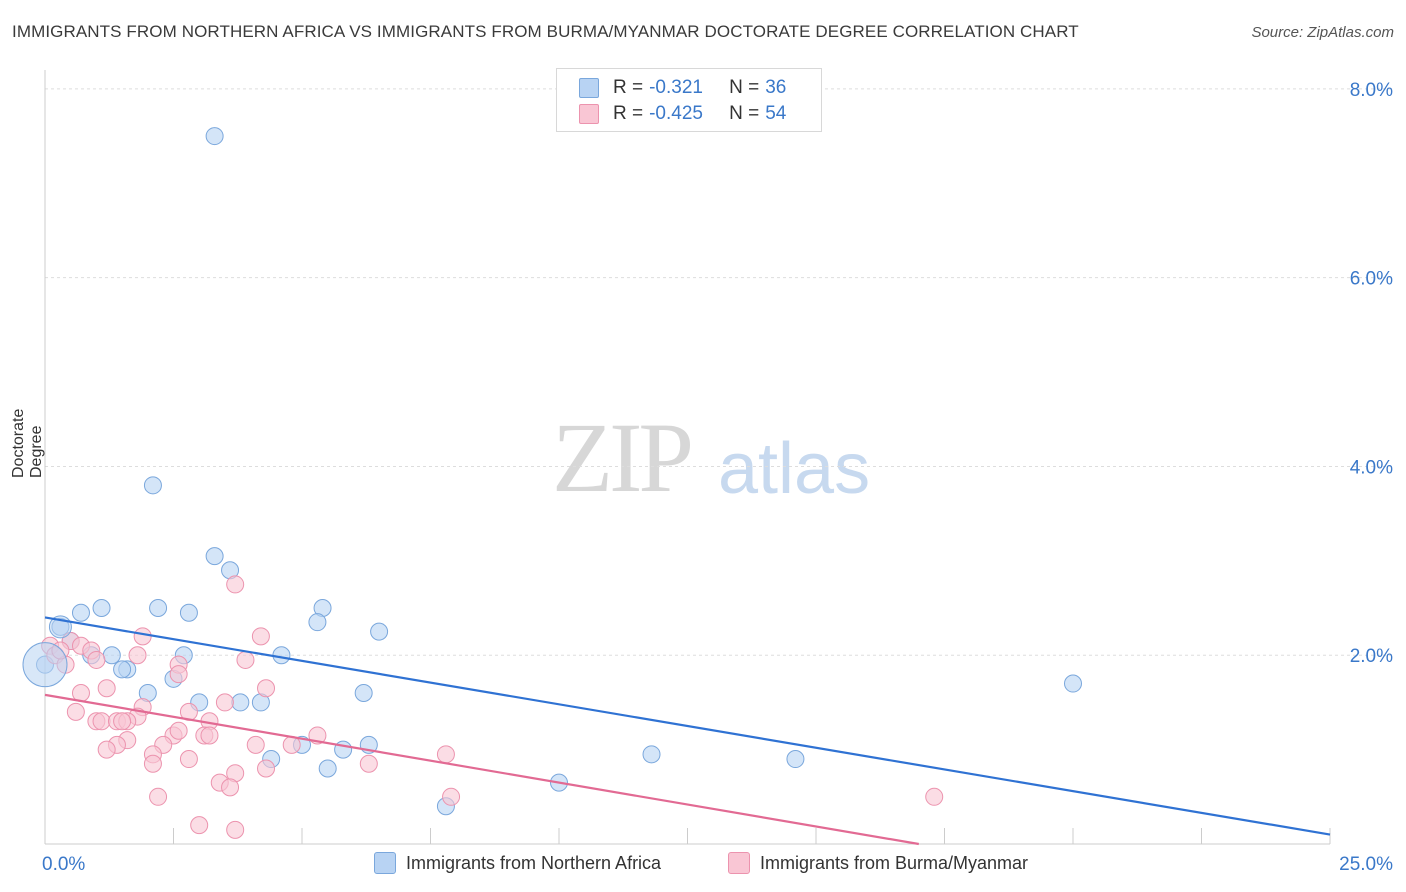 The width and height of the screenshot is (1406, 892). Describe the element at coordinates (1371, 90) in the screenshot. I see `y-tick-label: 8.0%` at that location.